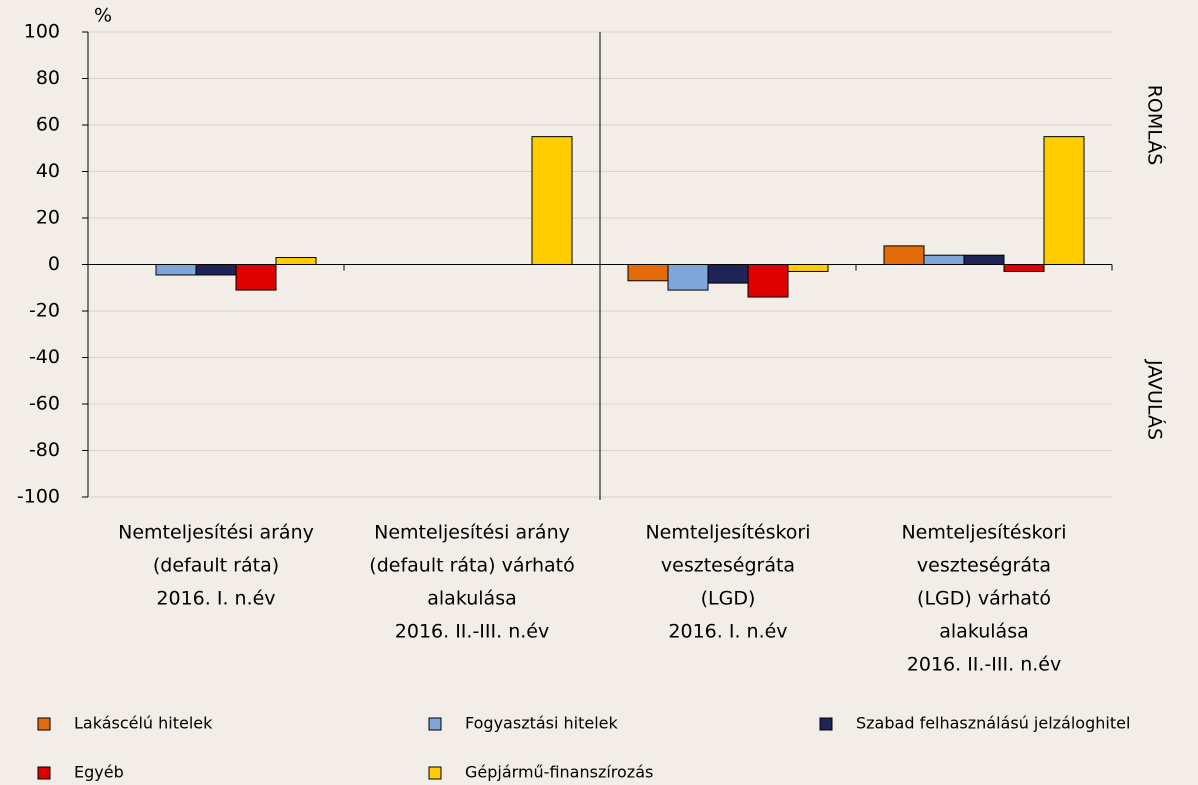 The image size is (1198, 785). Describe the element at coordinates (542, 723) in the screenshot. I see `legend-label: Fogyasztási hitelek` at that location.